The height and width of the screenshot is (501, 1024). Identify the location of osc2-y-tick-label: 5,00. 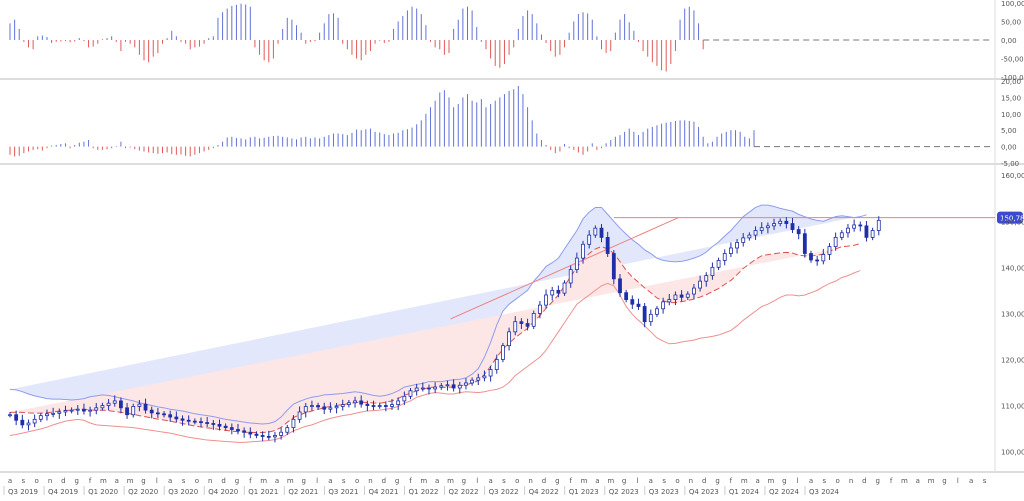
(1009, 131).